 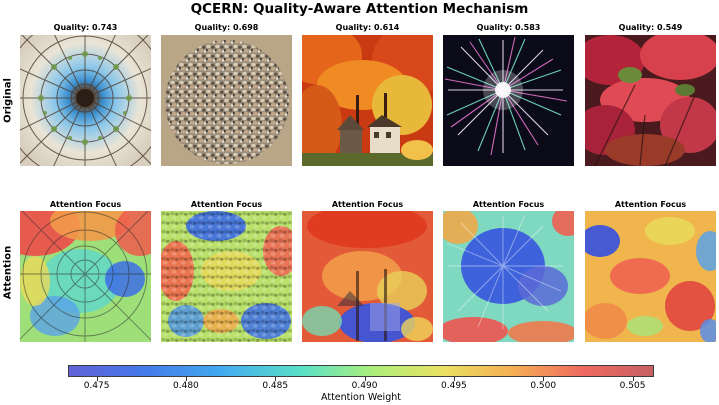 What do you see at coordinates (650, 100) in the screenshot?
I see `original-image-5-red-foliage` at bounding box center [650, 100].